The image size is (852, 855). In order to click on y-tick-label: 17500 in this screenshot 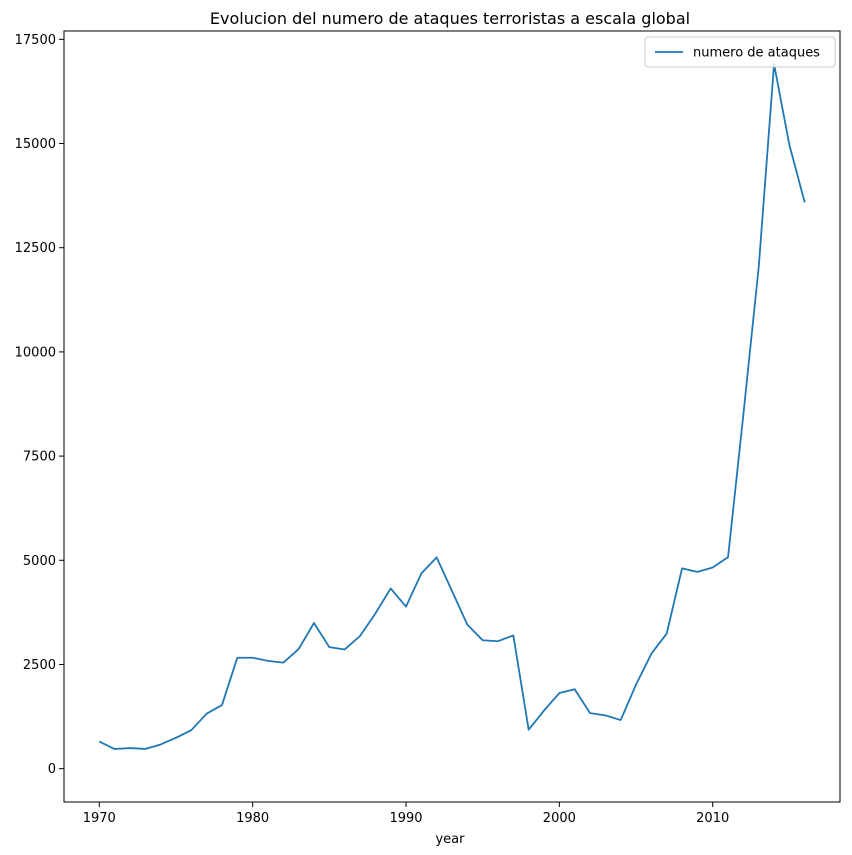, I will do `click(35, 40)`.